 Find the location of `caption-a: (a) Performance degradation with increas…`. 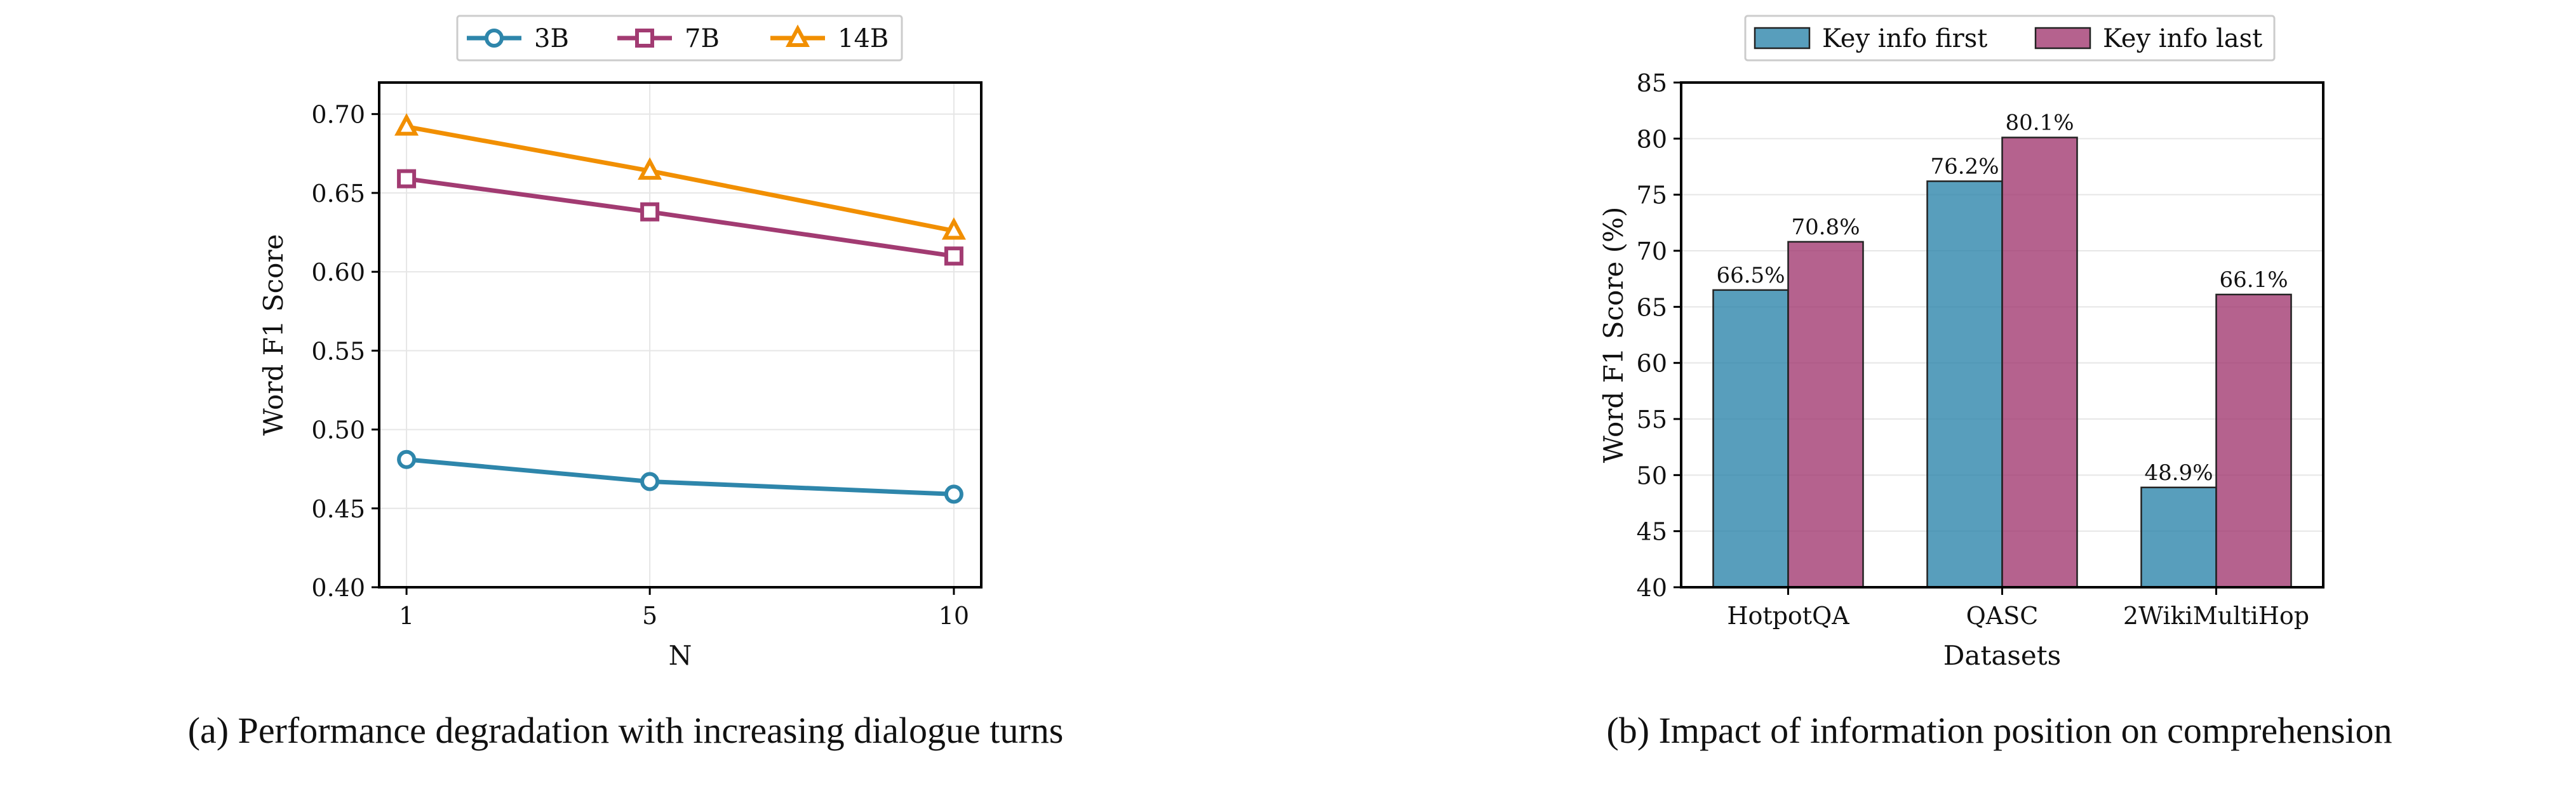

caption-a: (a) Performance degradation with increas… is located at coordinates (626, 731).